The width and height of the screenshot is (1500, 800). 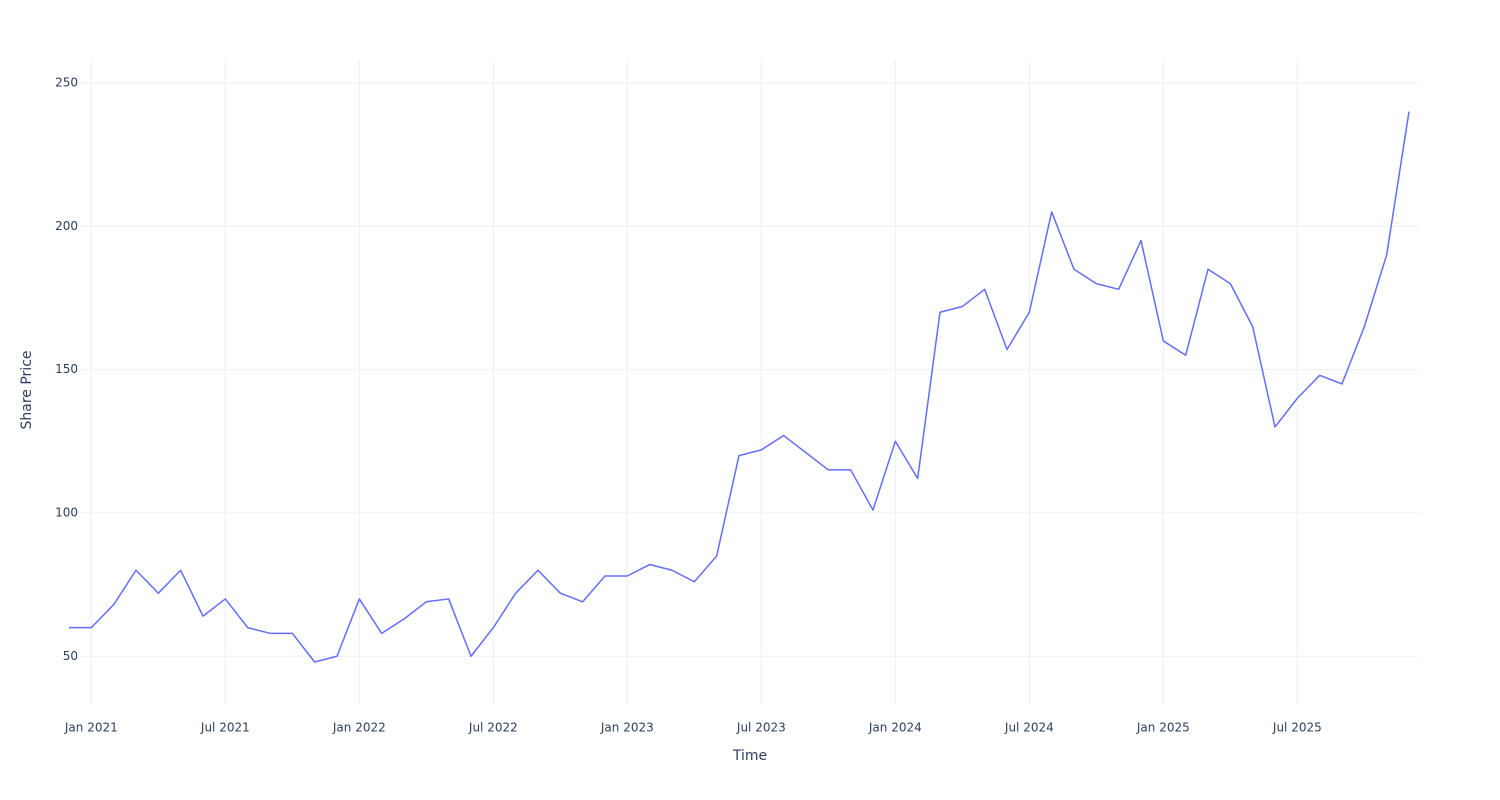 What do you see at coordinates (1297, 728) in the screenshot?
I see `x-tick-label: Jul 2025` at bounding box center [1297, 728].